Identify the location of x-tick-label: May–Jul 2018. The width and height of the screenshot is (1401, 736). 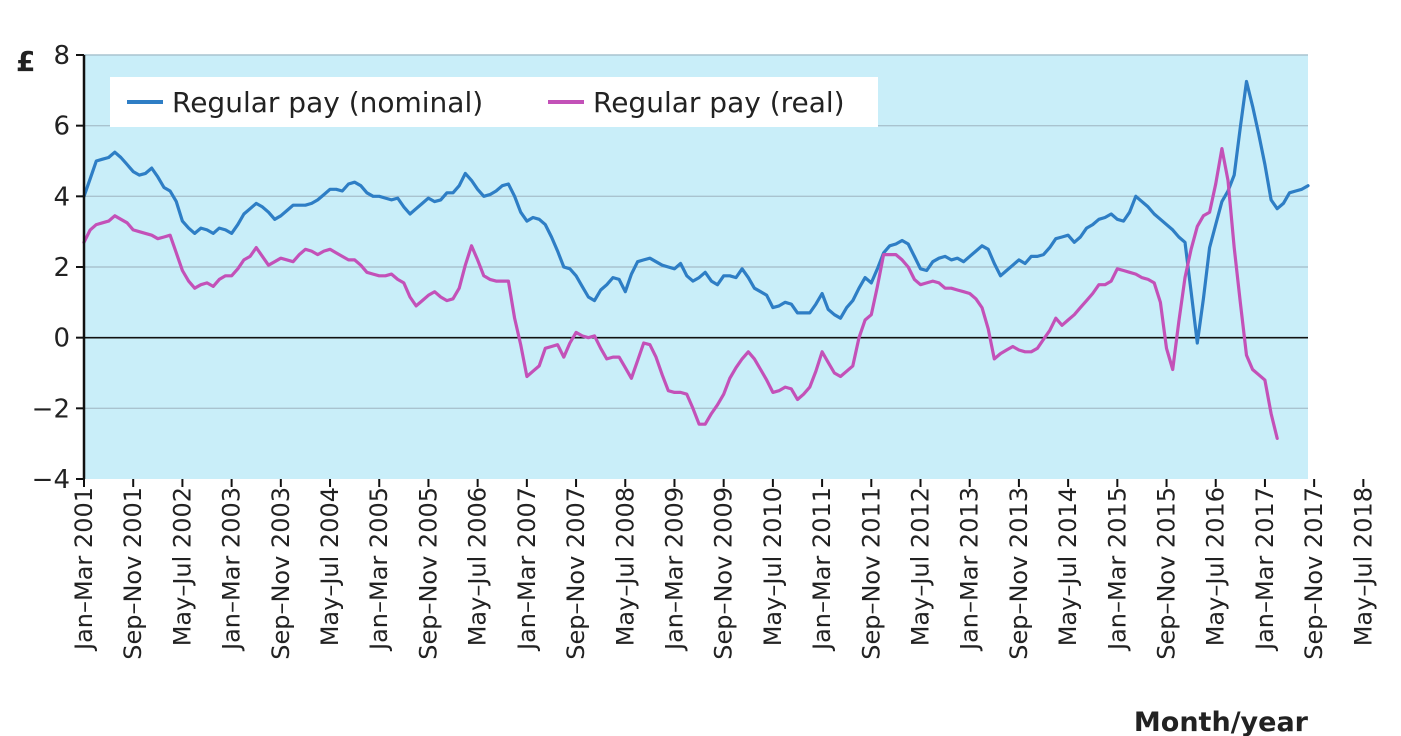
(1363, 566).